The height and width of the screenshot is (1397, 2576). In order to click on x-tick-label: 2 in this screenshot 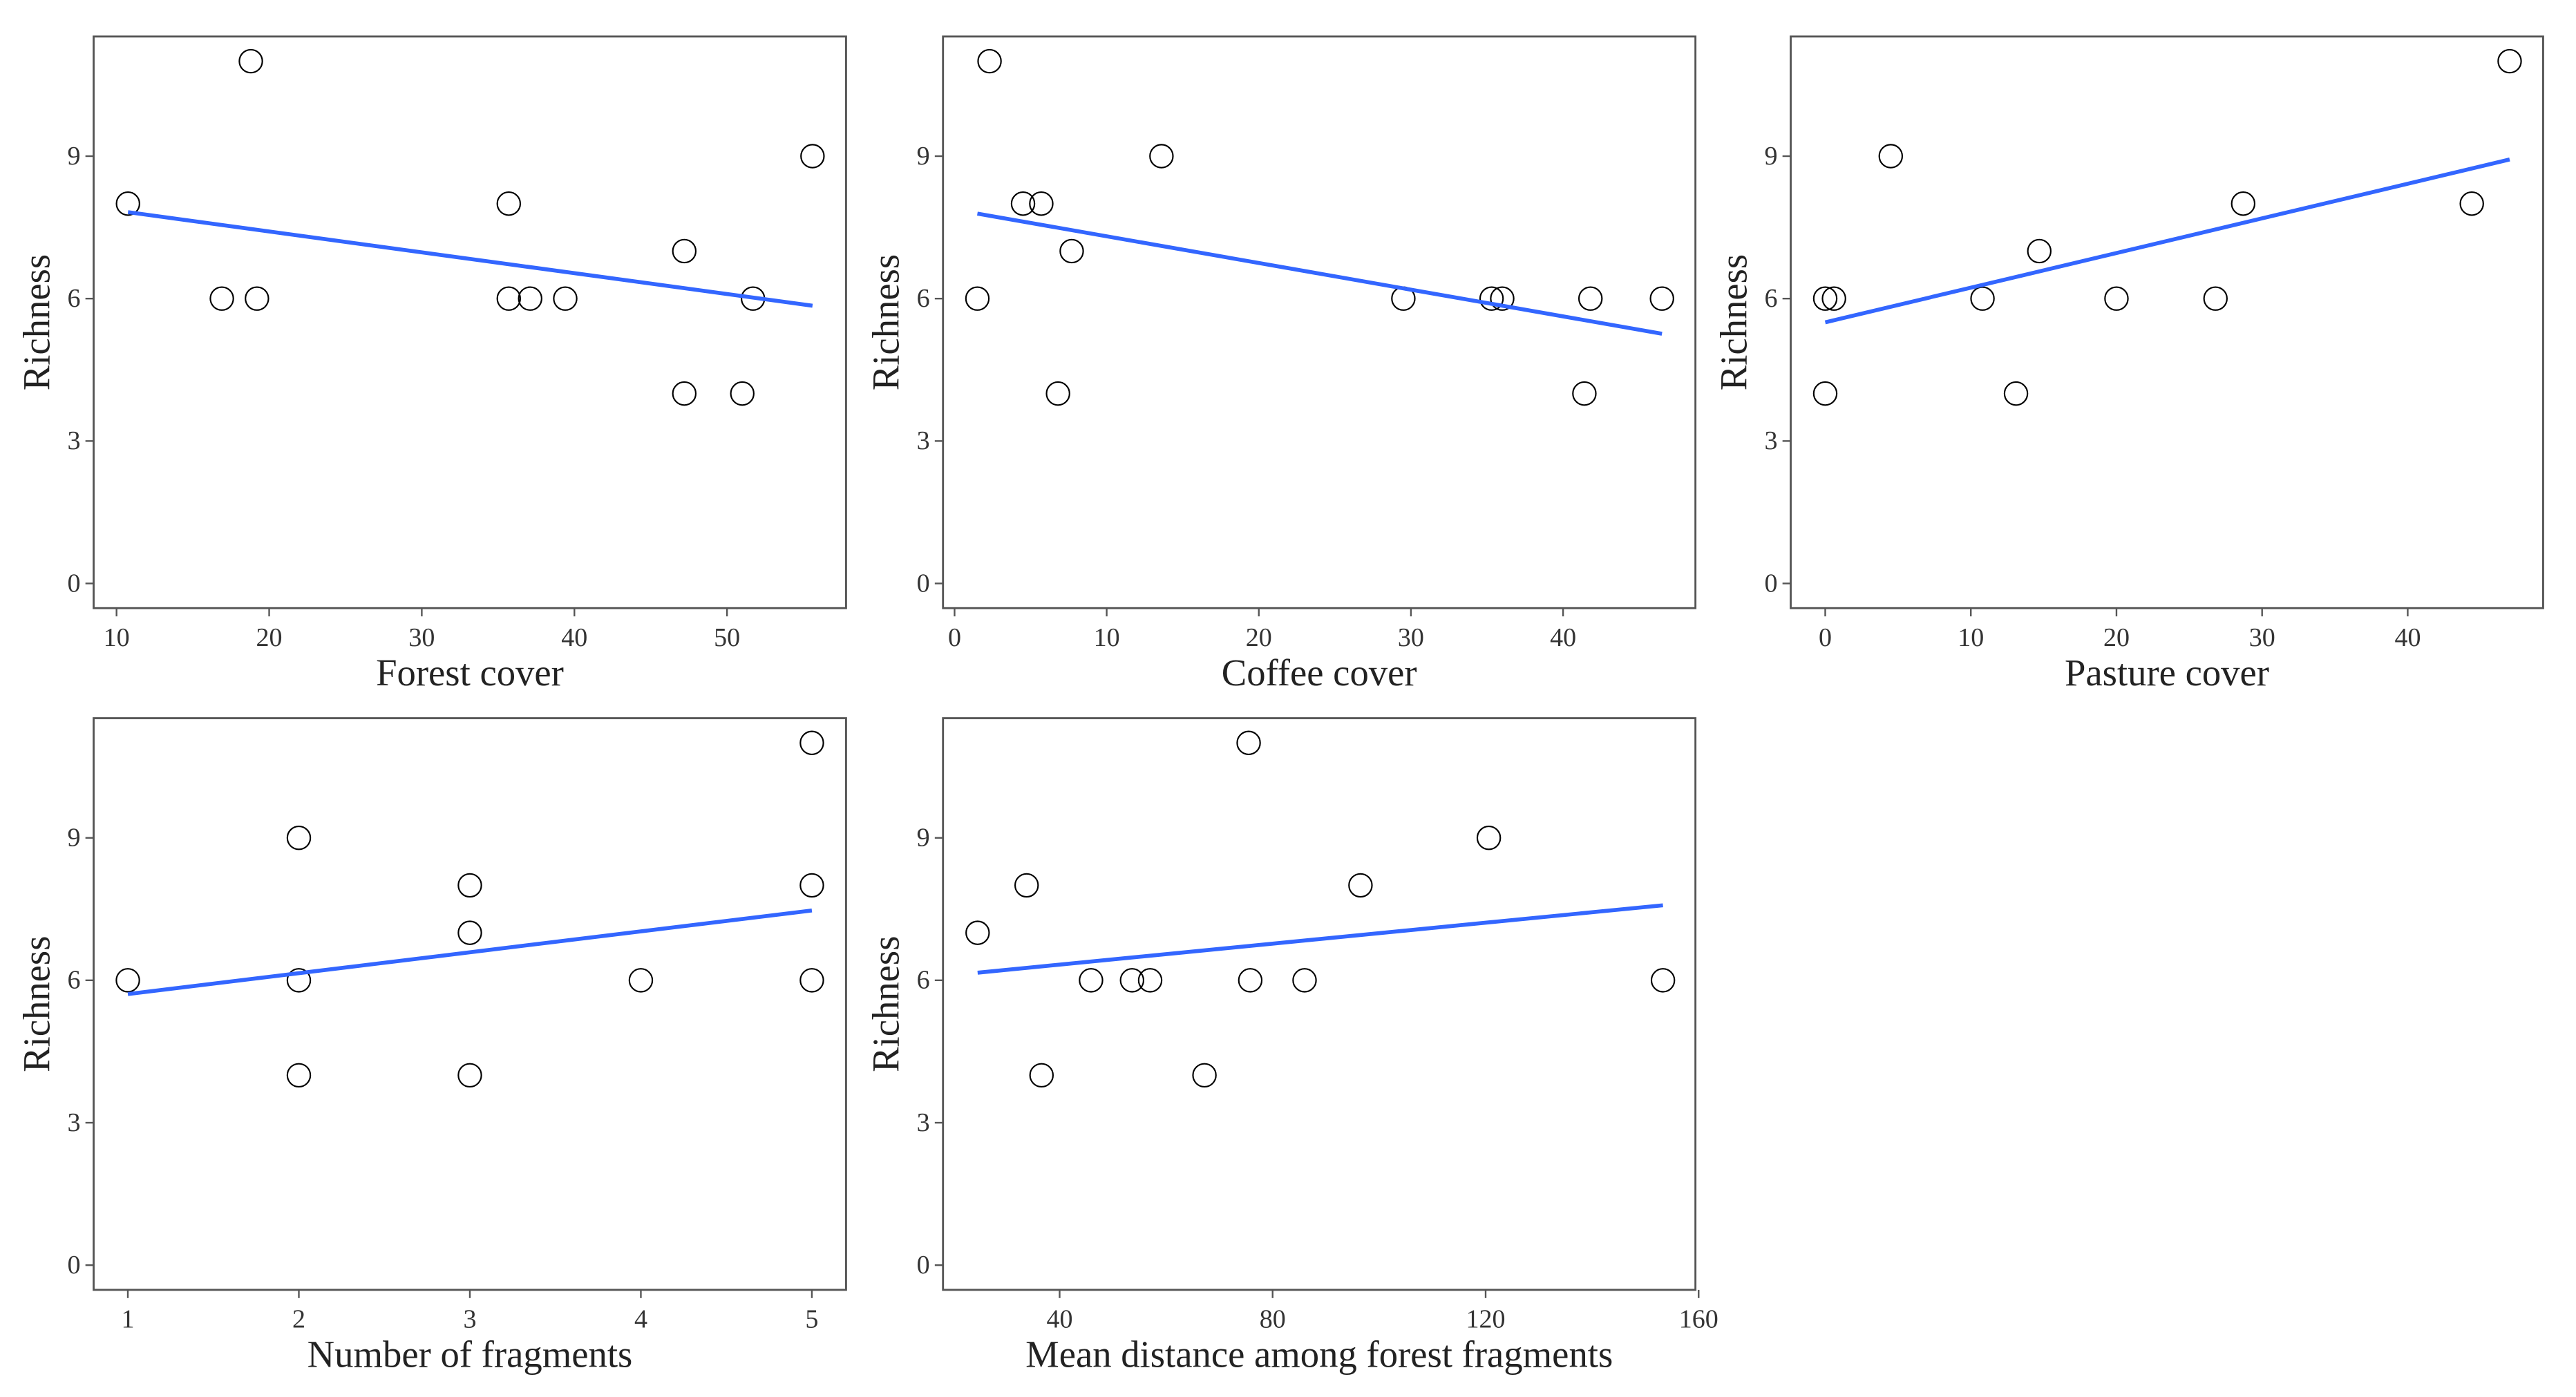, I will do `click(298, 1319)`.